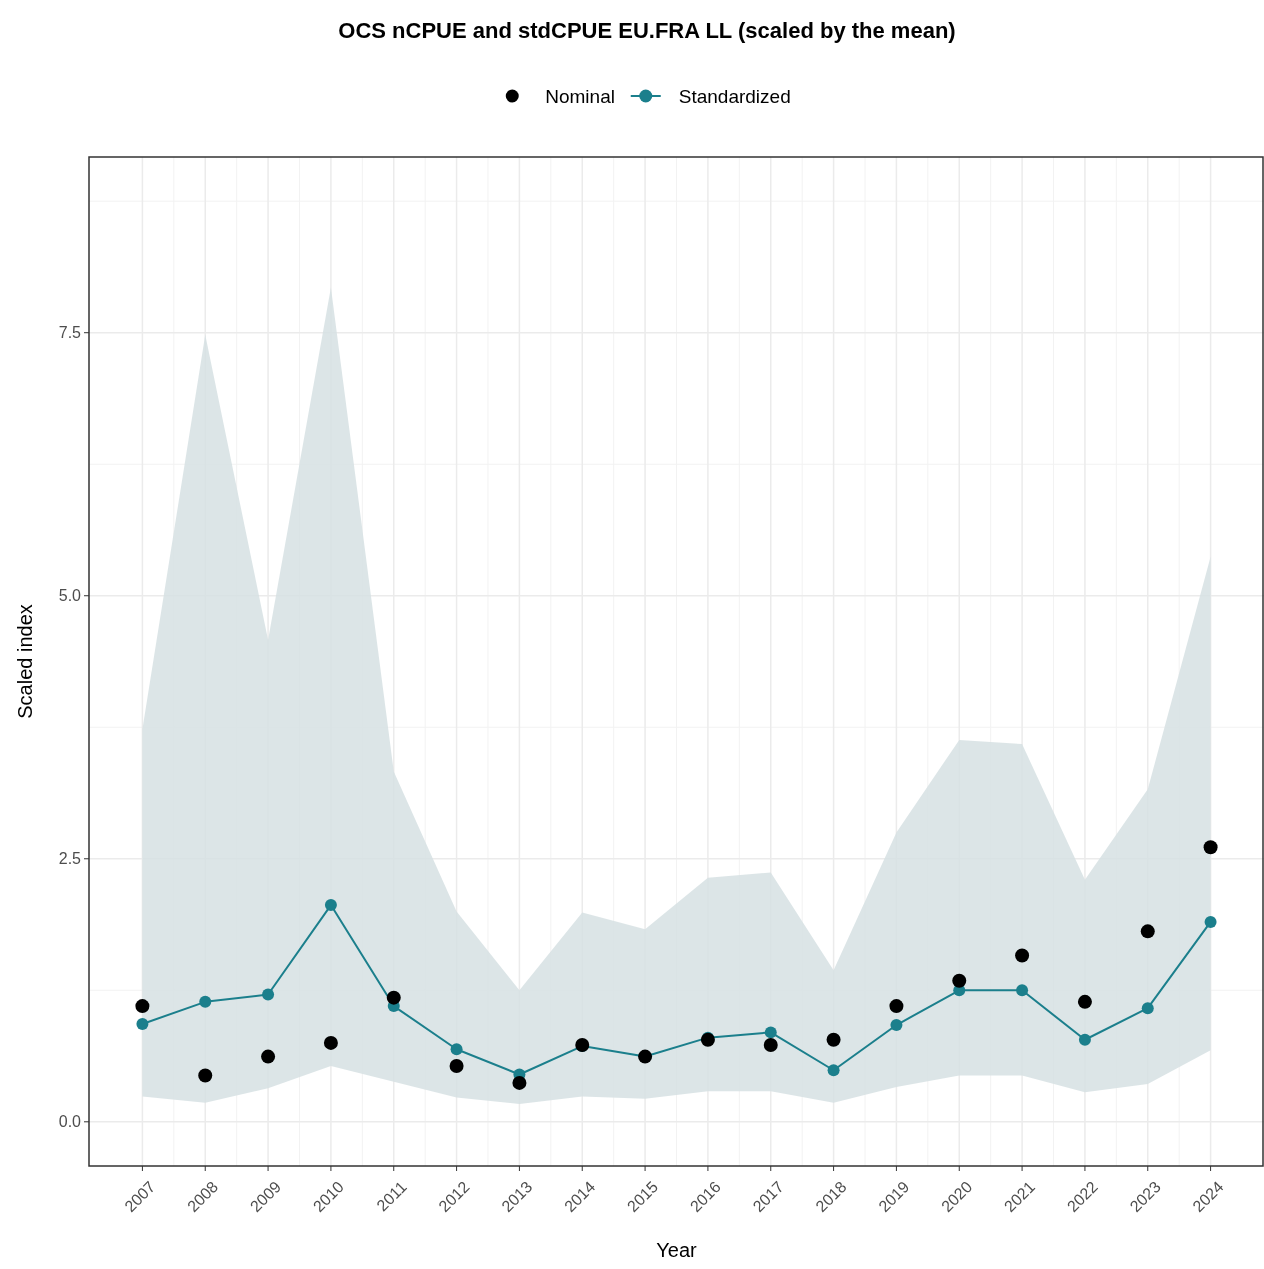 The height and width of the screenshot is (1269, 1264). What do you see at coordinates (677, 1250) in the screenshot?
I see `x-axis-title: Year` at bounding box center [677, 1250].